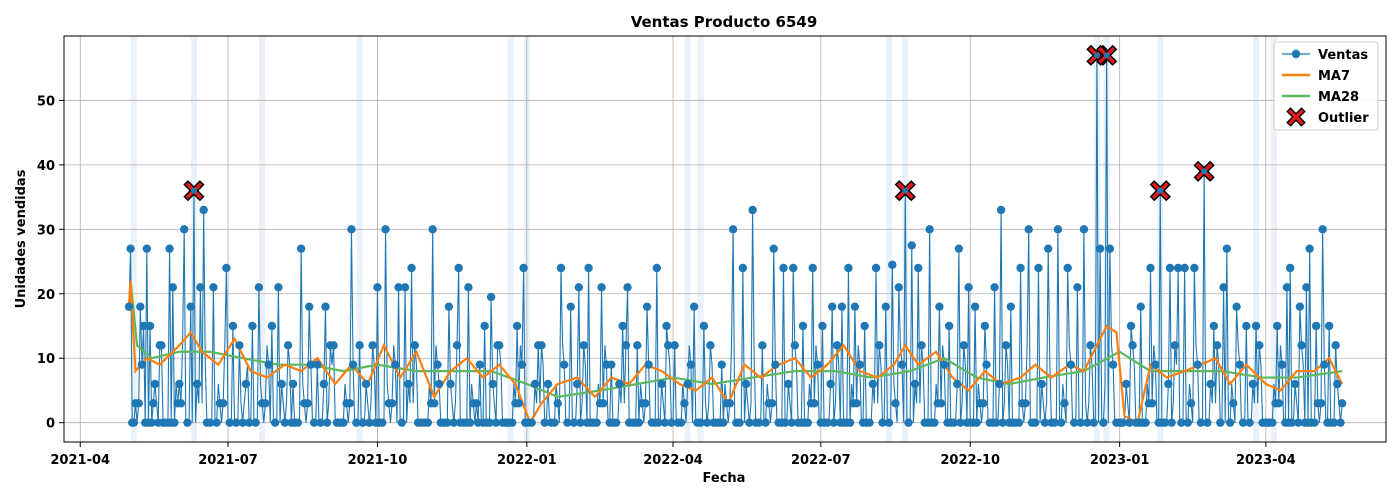 The width and height of the screenshot is (1400, 500). What do you see at coordinates (1343, 55) in the screenshot?
I see `legend-label: Ventas` at bounding box center [1343, 55].